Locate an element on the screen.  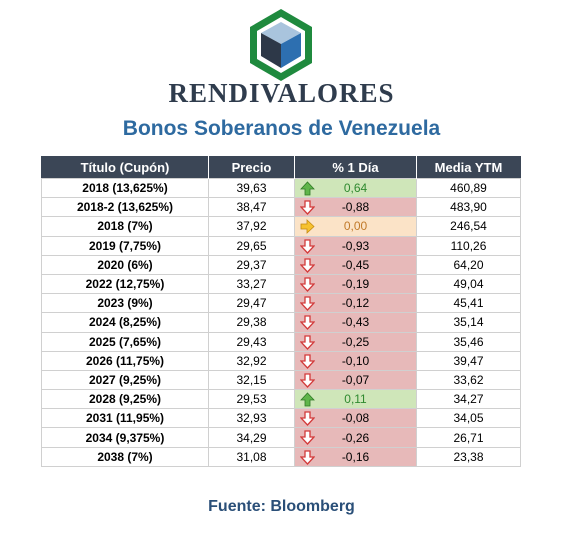
table-row: 2025 (7,65%) 29,43 -0,25 35,46 is located at coordinates (281, 341).